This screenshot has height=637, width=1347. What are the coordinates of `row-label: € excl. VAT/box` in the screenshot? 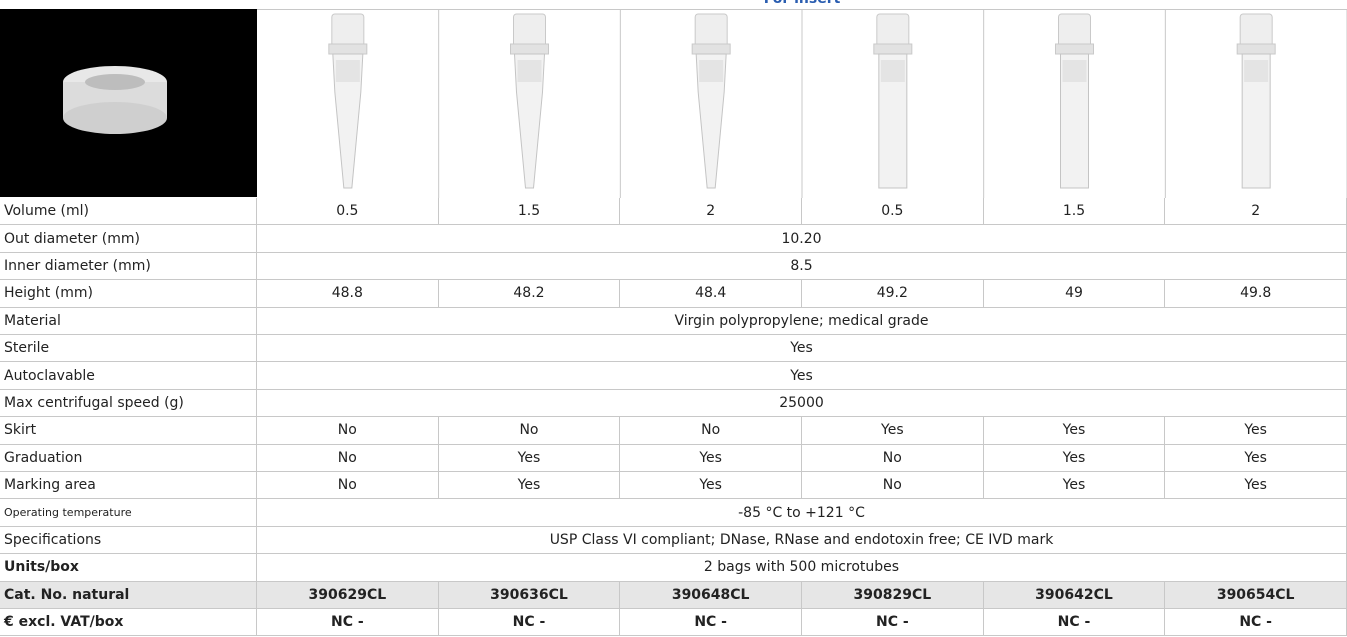 It's located at (128, 623).